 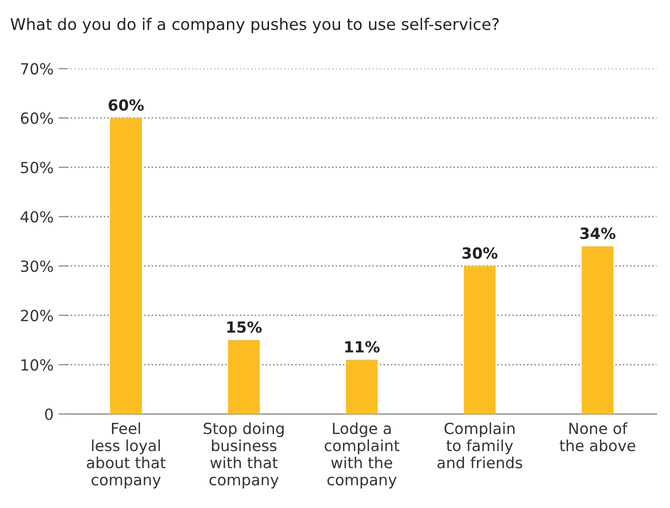 What do you see at coordinates (126, 455) in the screenshot?
I see `x-tick-label: Feel less loyal about that company` at bounding box center [126, 455].